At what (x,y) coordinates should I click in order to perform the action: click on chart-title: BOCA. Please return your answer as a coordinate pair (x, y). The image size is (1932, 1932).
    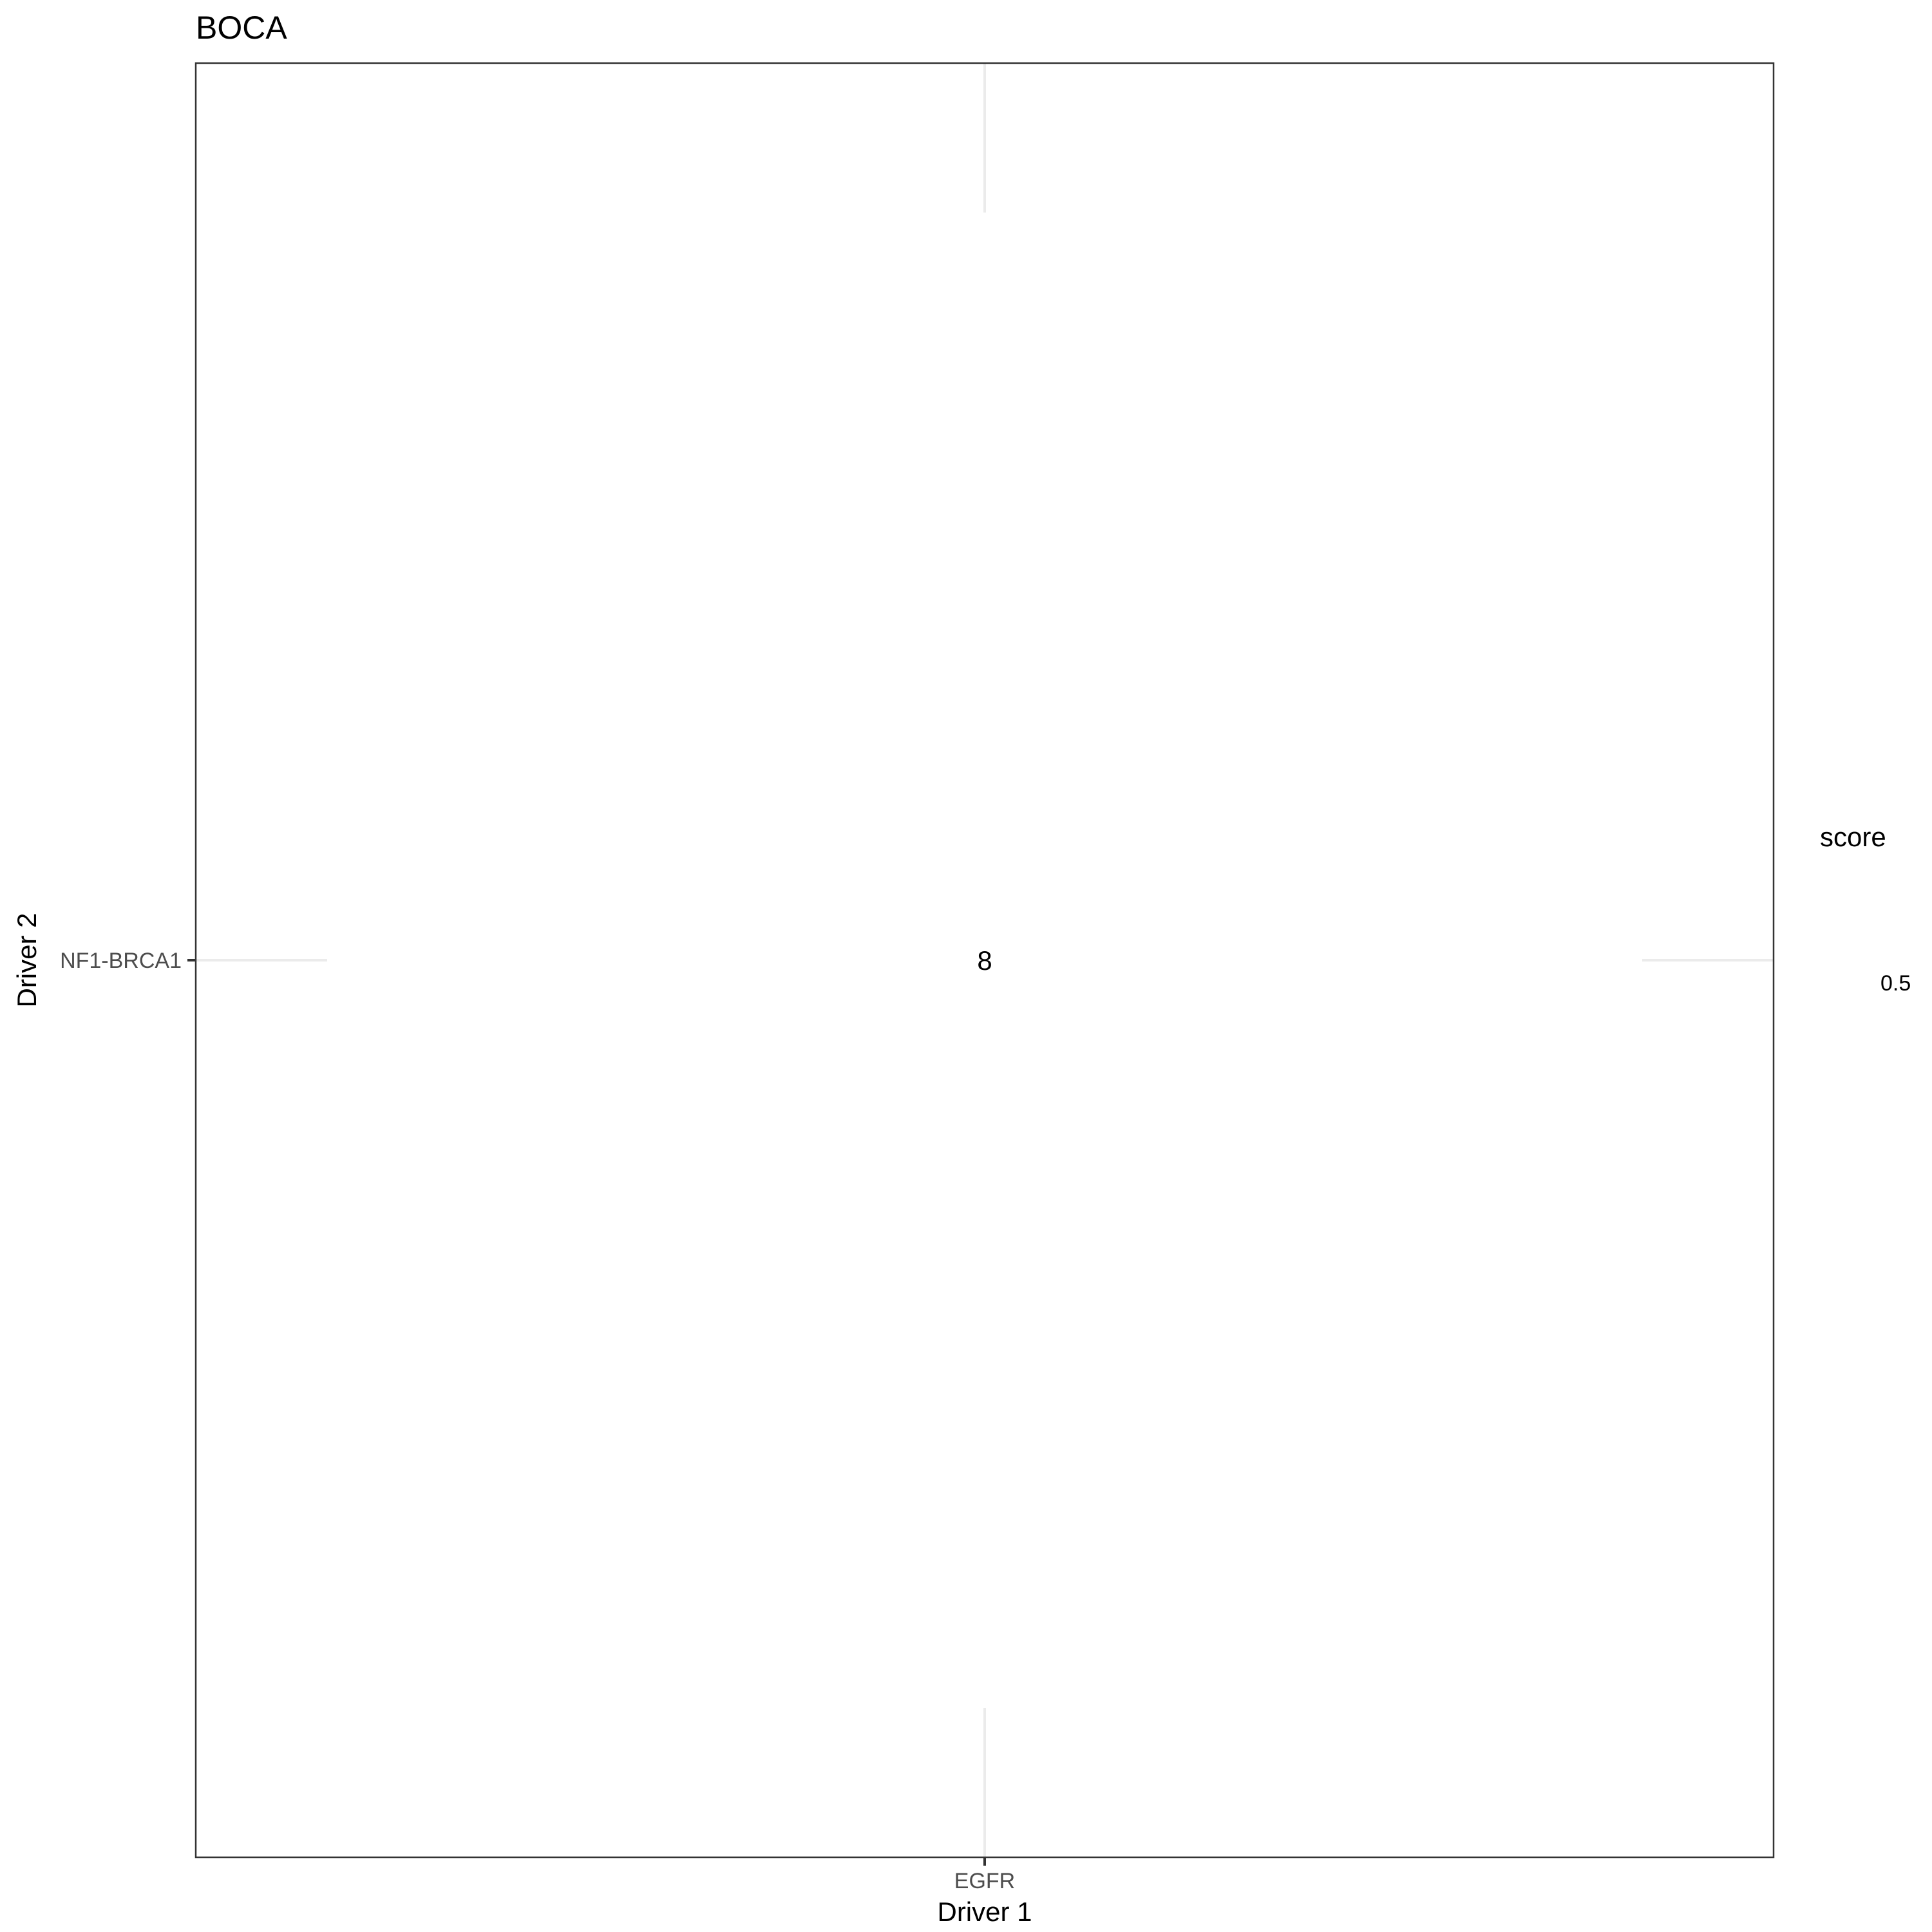
    Looking at the image, I should click on (241, 28).